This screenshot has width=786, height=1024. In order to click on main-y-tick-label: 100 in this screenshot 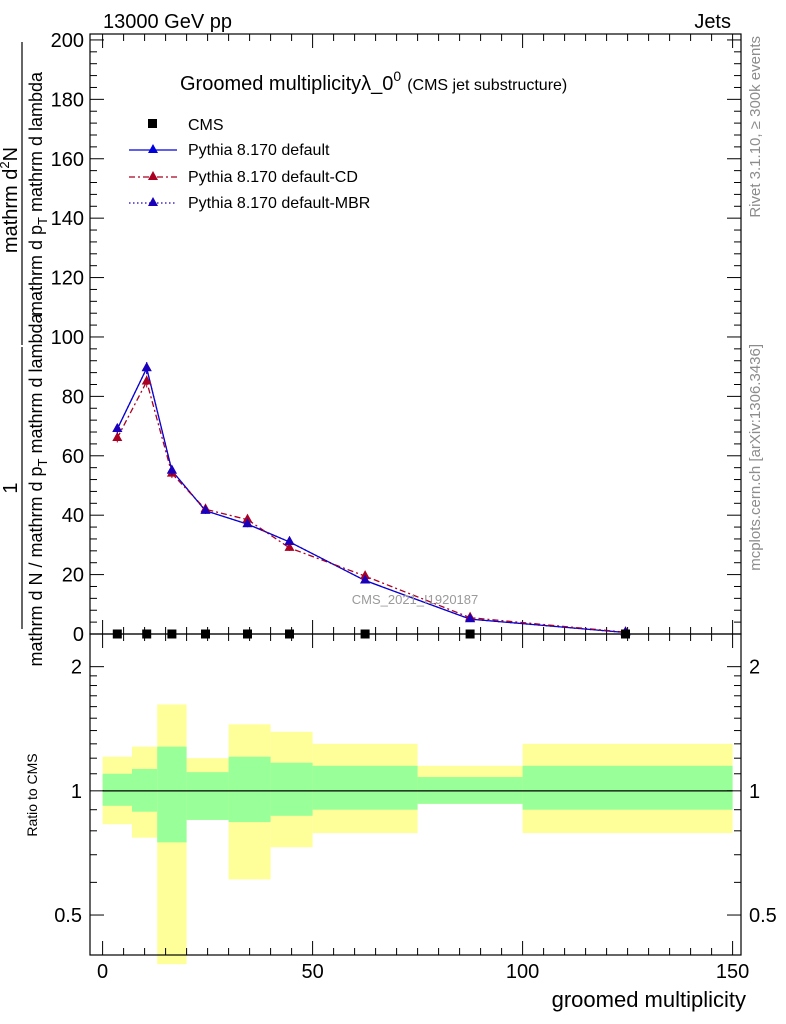, I will do `click(67, 338)`.